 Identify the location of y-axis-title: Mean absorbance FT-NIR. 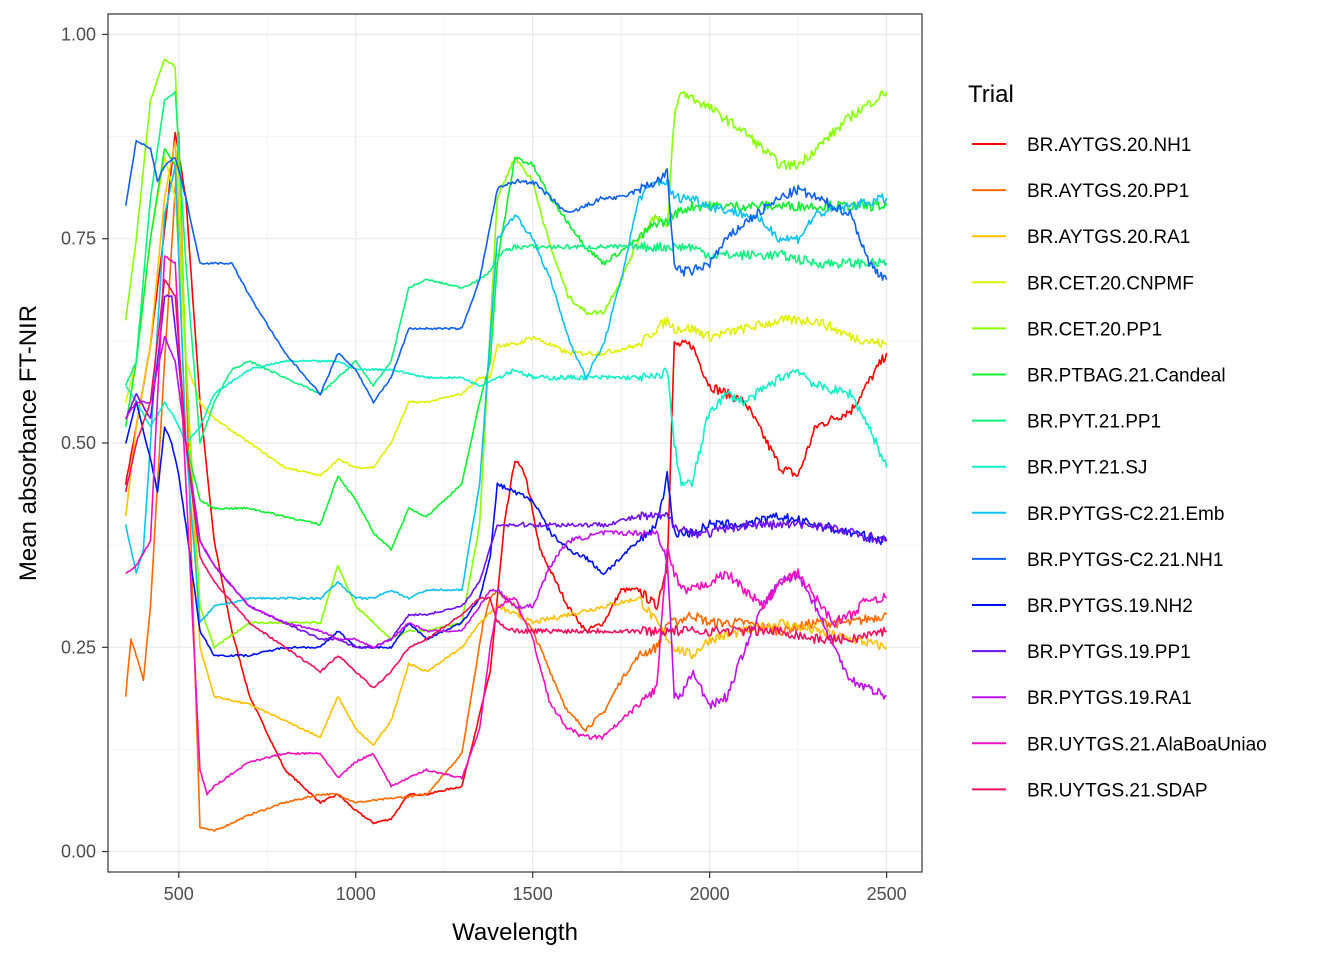
(28, 443).